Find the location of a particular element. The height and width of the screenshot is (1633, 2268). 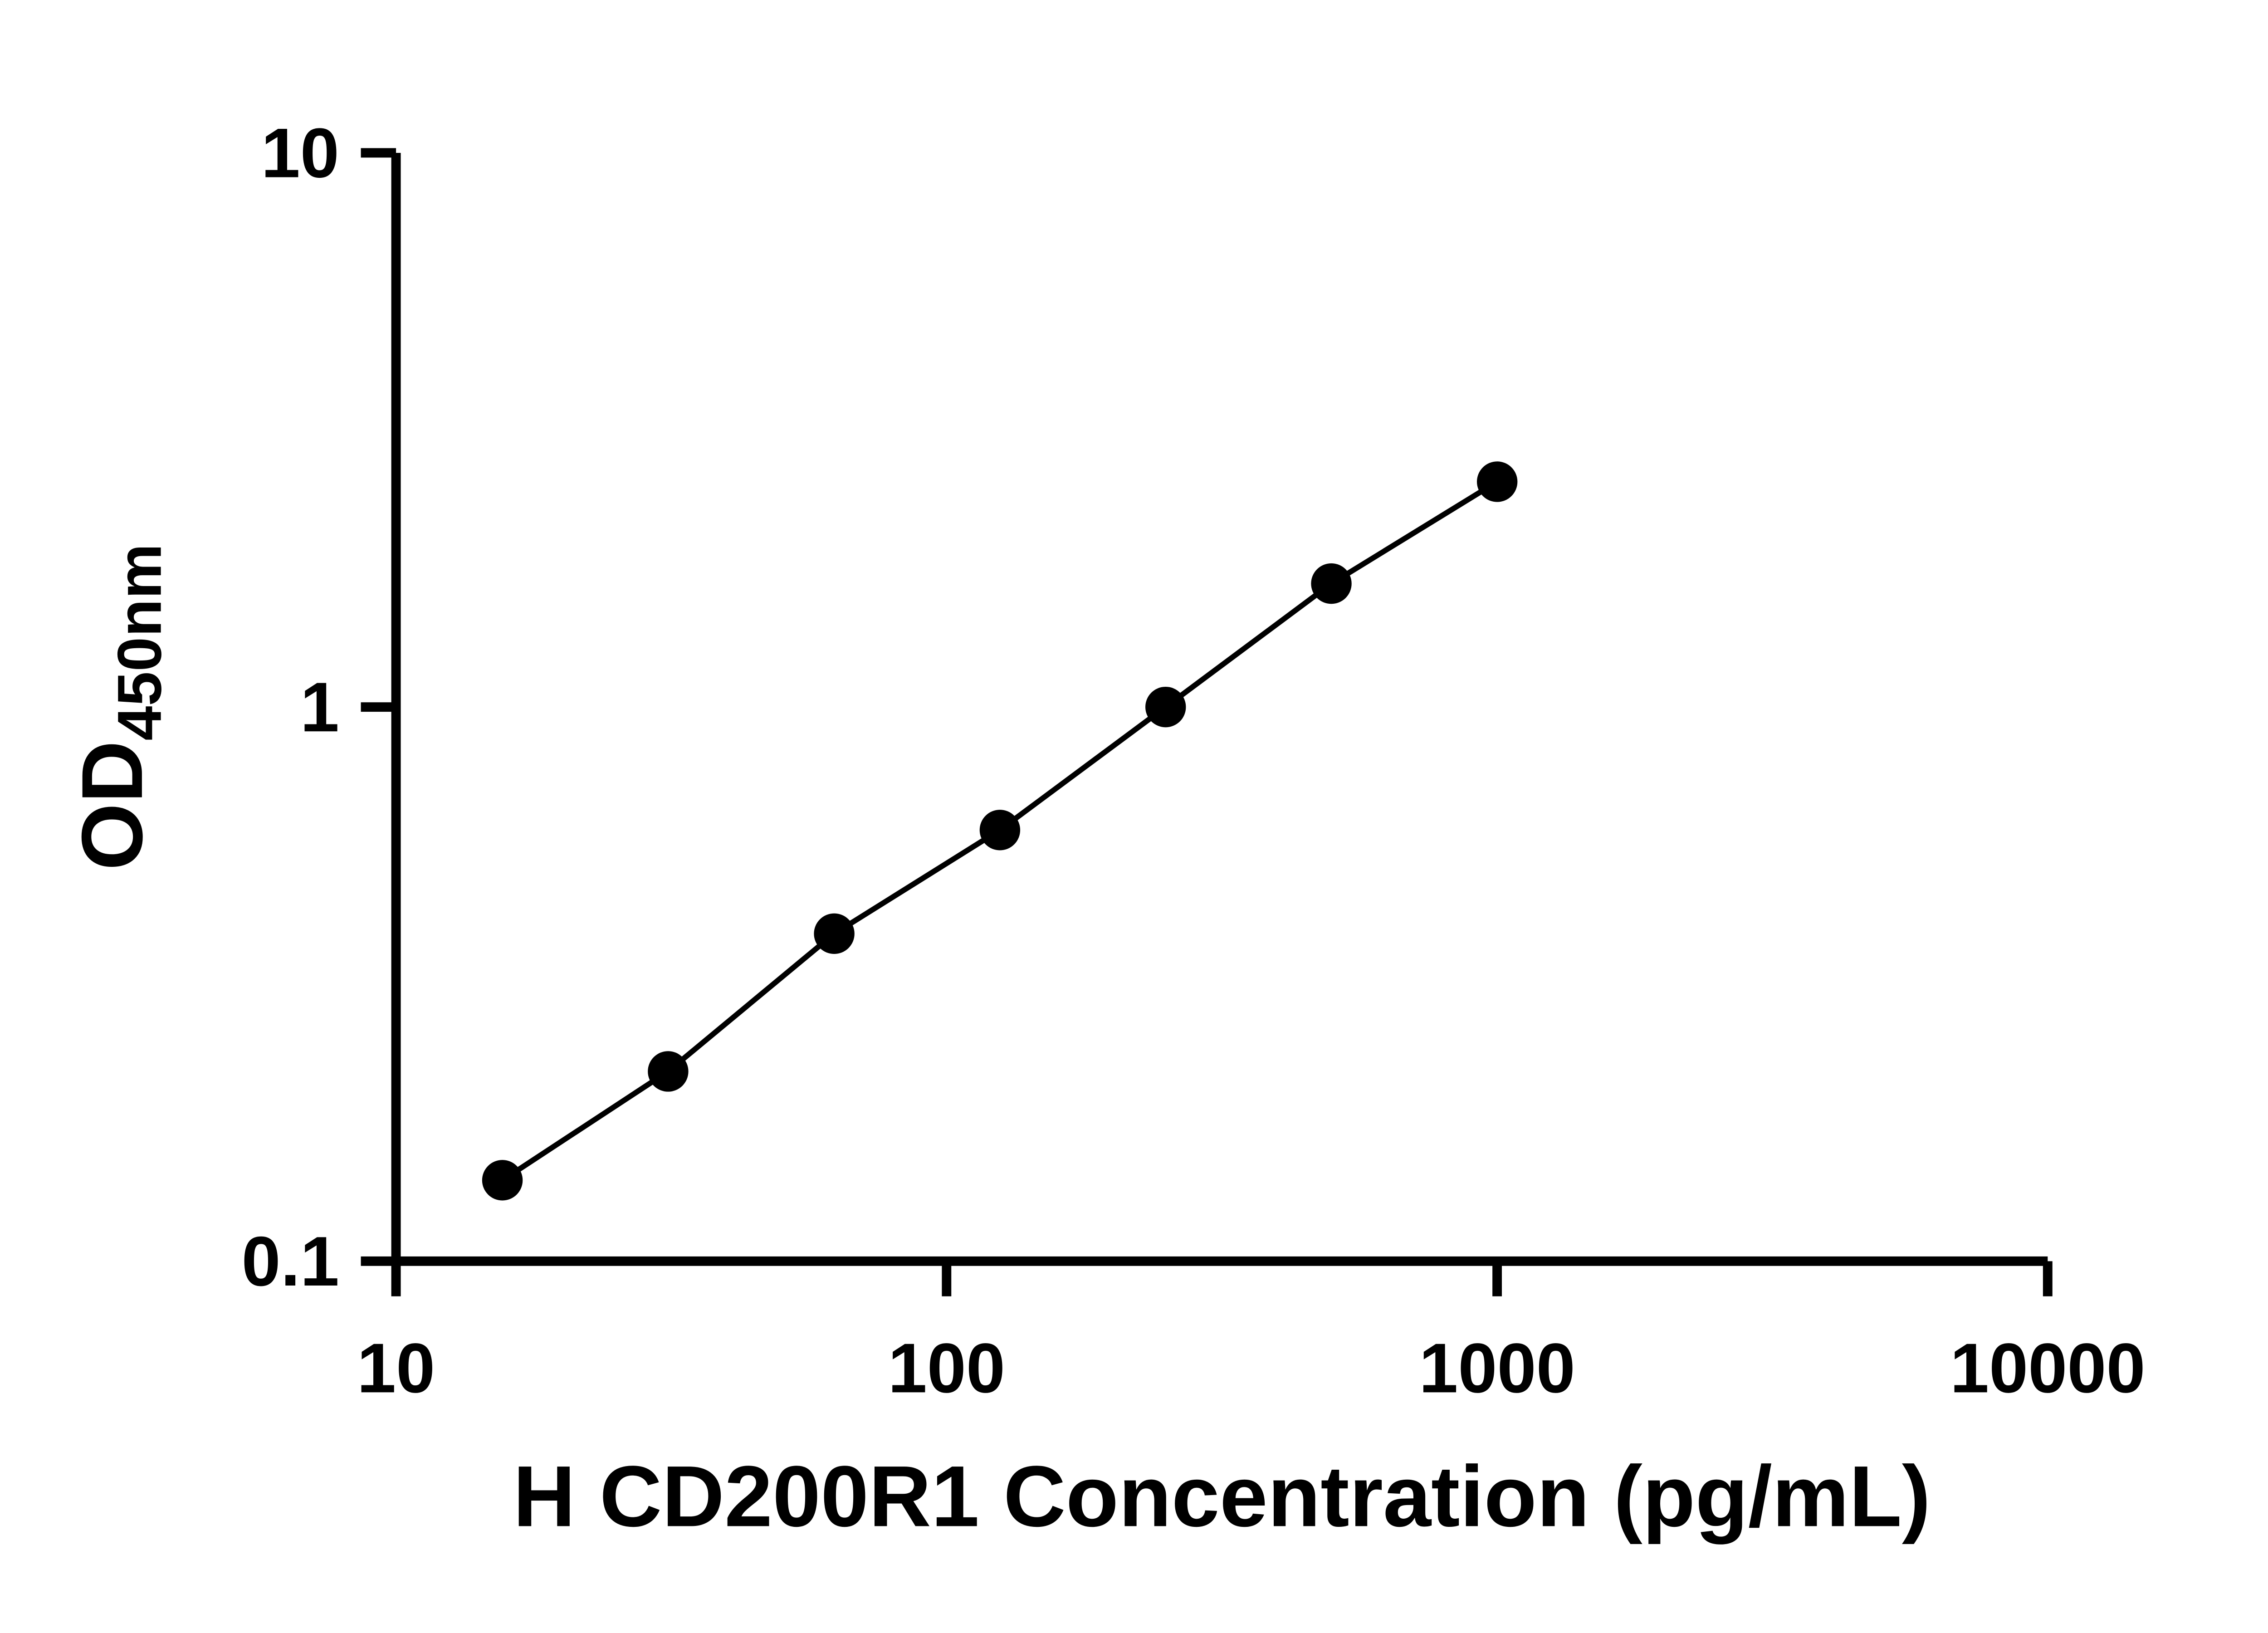

x-tick-label: 1000 is located at coordinates (1497, 1368).